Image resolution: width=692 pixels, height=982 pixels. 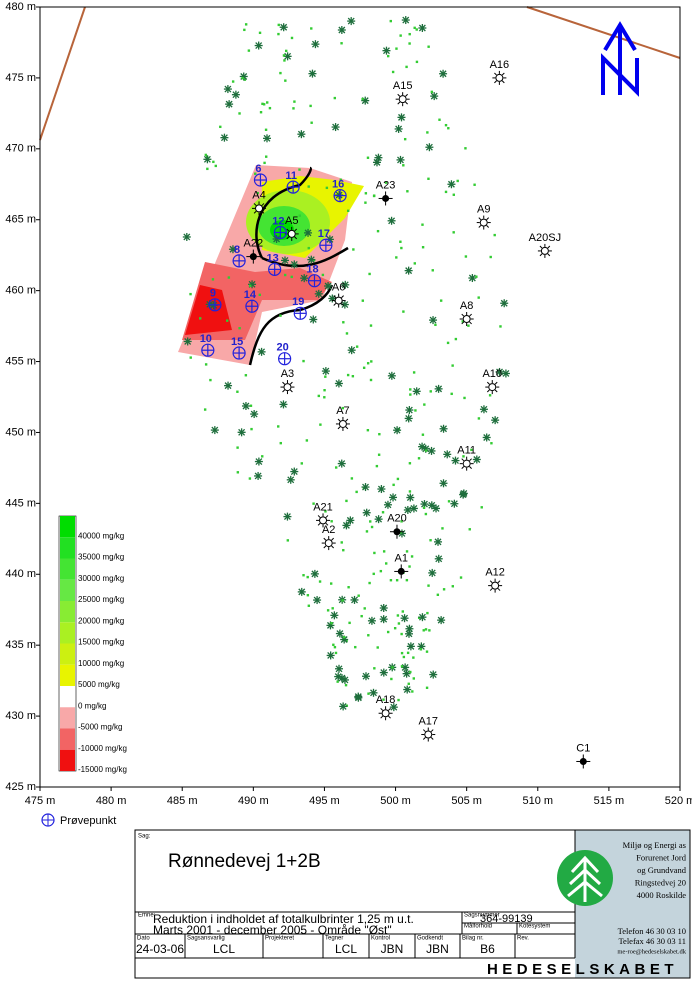 What do you see at coordinates (101, 620) in the screenshot?
I see `legend-label: 20000 mg/kg` at bounding box center [101, 620].